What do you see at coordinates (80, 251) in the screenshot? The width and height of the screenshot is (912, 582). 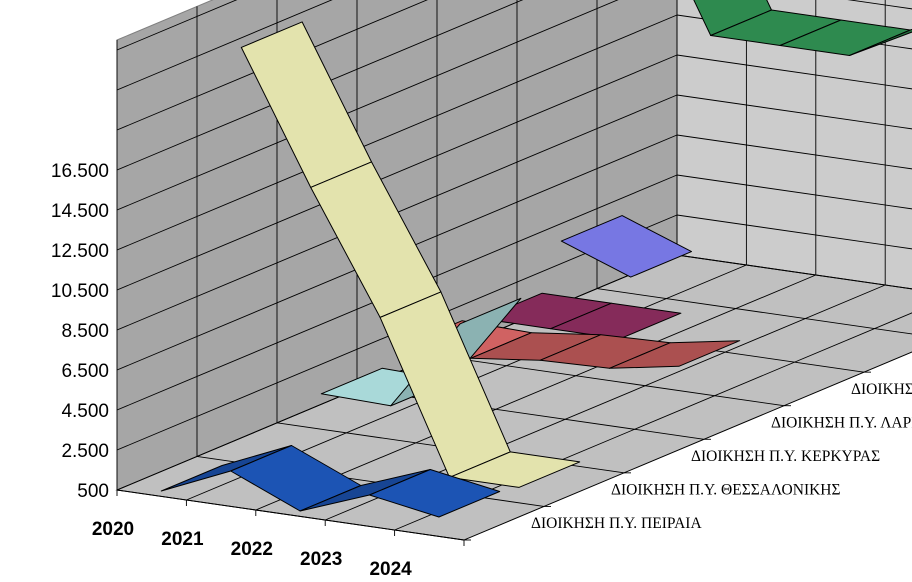 I see `y-tick-label: 12.500` at bounding box center [80, 251].